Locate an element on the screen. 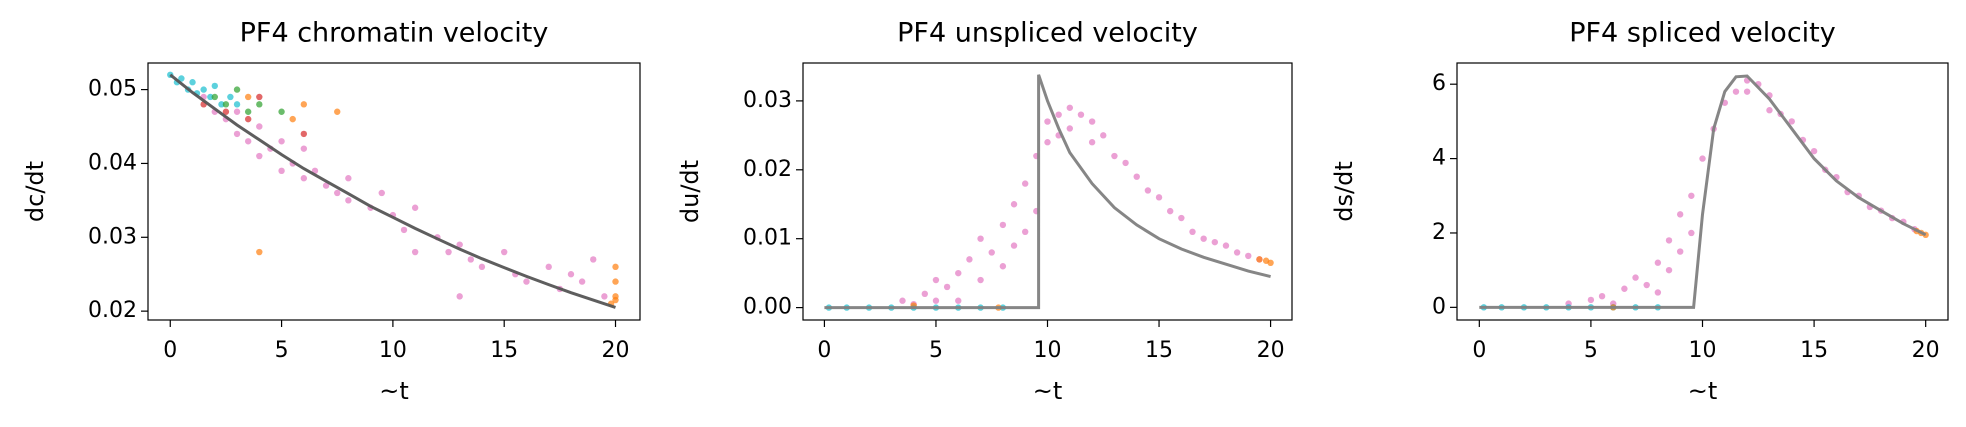 The image size is (1966, 427). y-axis-label: du/dt is located at coordinates (690, 191).